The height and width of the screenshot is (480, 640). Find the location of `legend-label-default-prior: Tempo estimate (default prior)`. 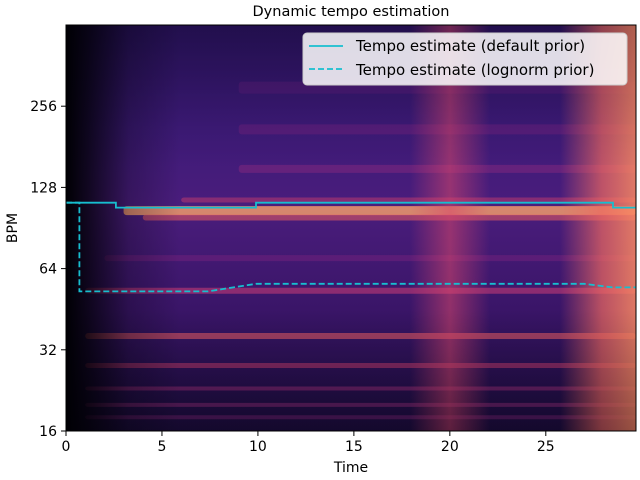

legend-label-default-prior: Tempo estimate (default prior) is located at coordinates (470, 46).